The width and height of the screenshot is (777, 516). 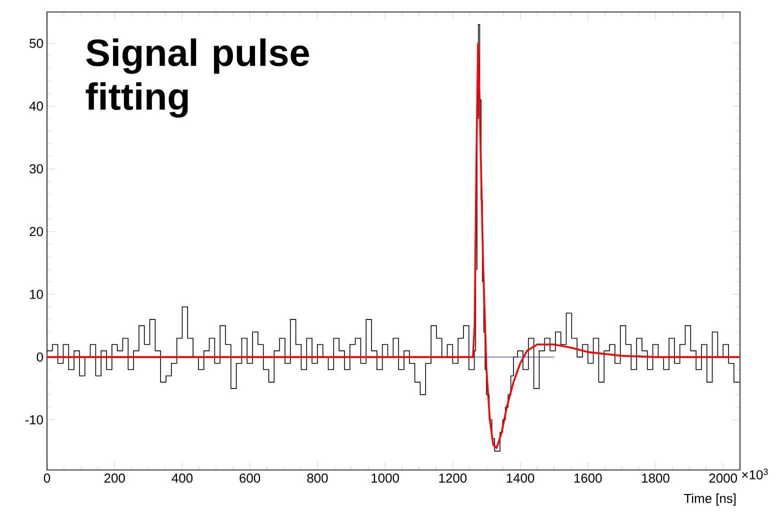 I want to click on y-tick-label: 50, so click(x=36, y=43).